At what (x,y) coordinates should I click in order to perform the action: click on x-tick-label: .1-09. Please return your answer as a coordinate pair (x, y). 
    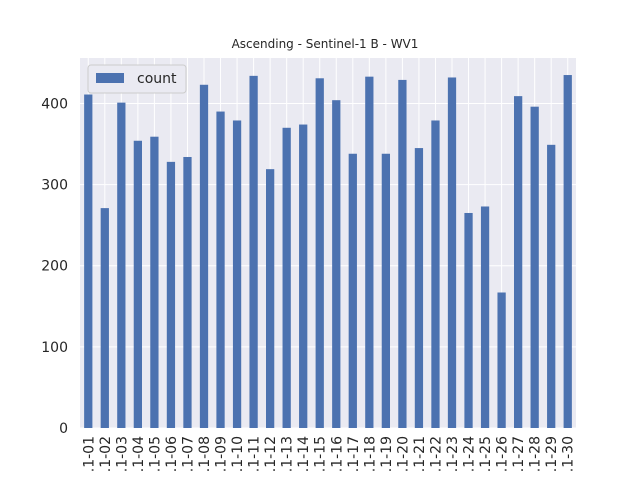
    Looking at the image, I should click on (222, 454).